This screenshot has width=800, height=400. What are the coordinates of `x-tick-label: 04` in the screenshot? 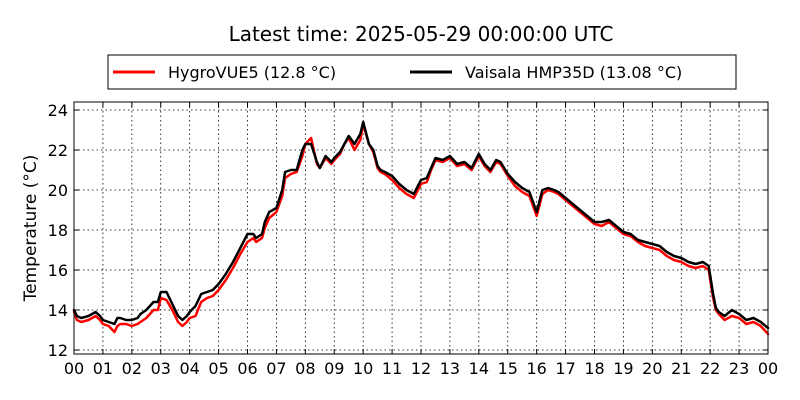 It's located at (189, 368).